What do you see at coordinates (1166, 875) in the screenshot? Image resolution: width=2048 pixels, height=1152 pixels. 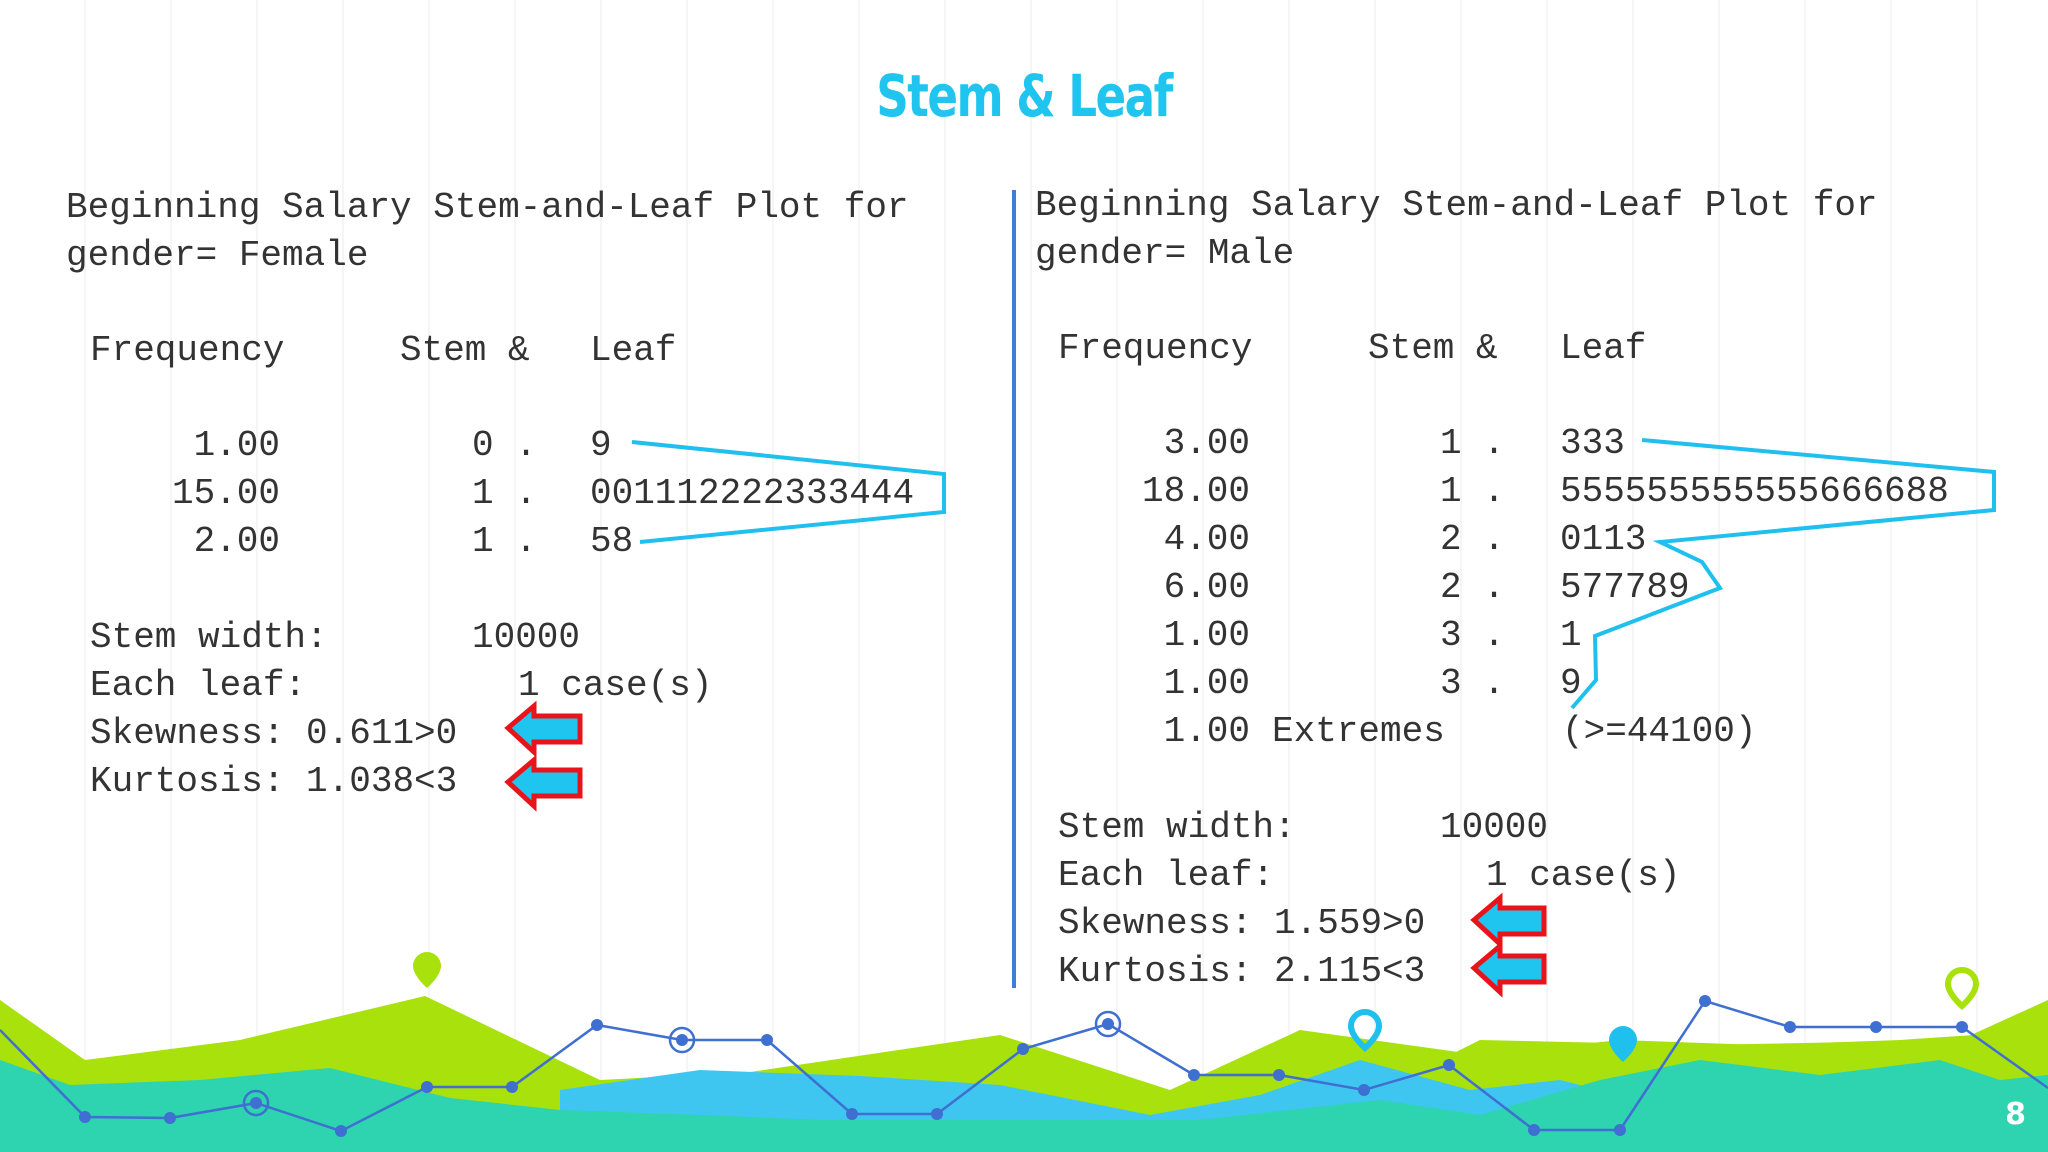 I see `right-each-leaf-label: Each leaf:` at bounding box center [1166, 875].